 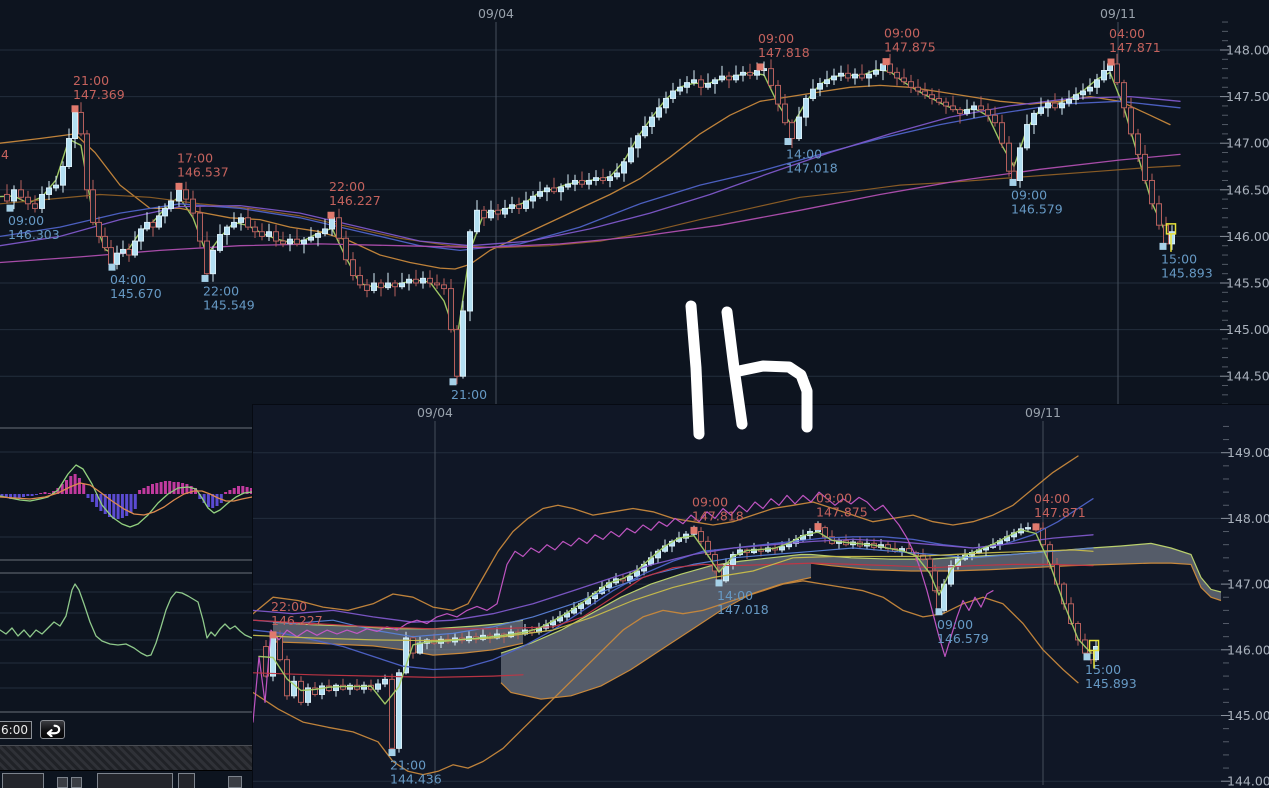 I want to click on chart-label: 22:00, so click(x=347, y=186).